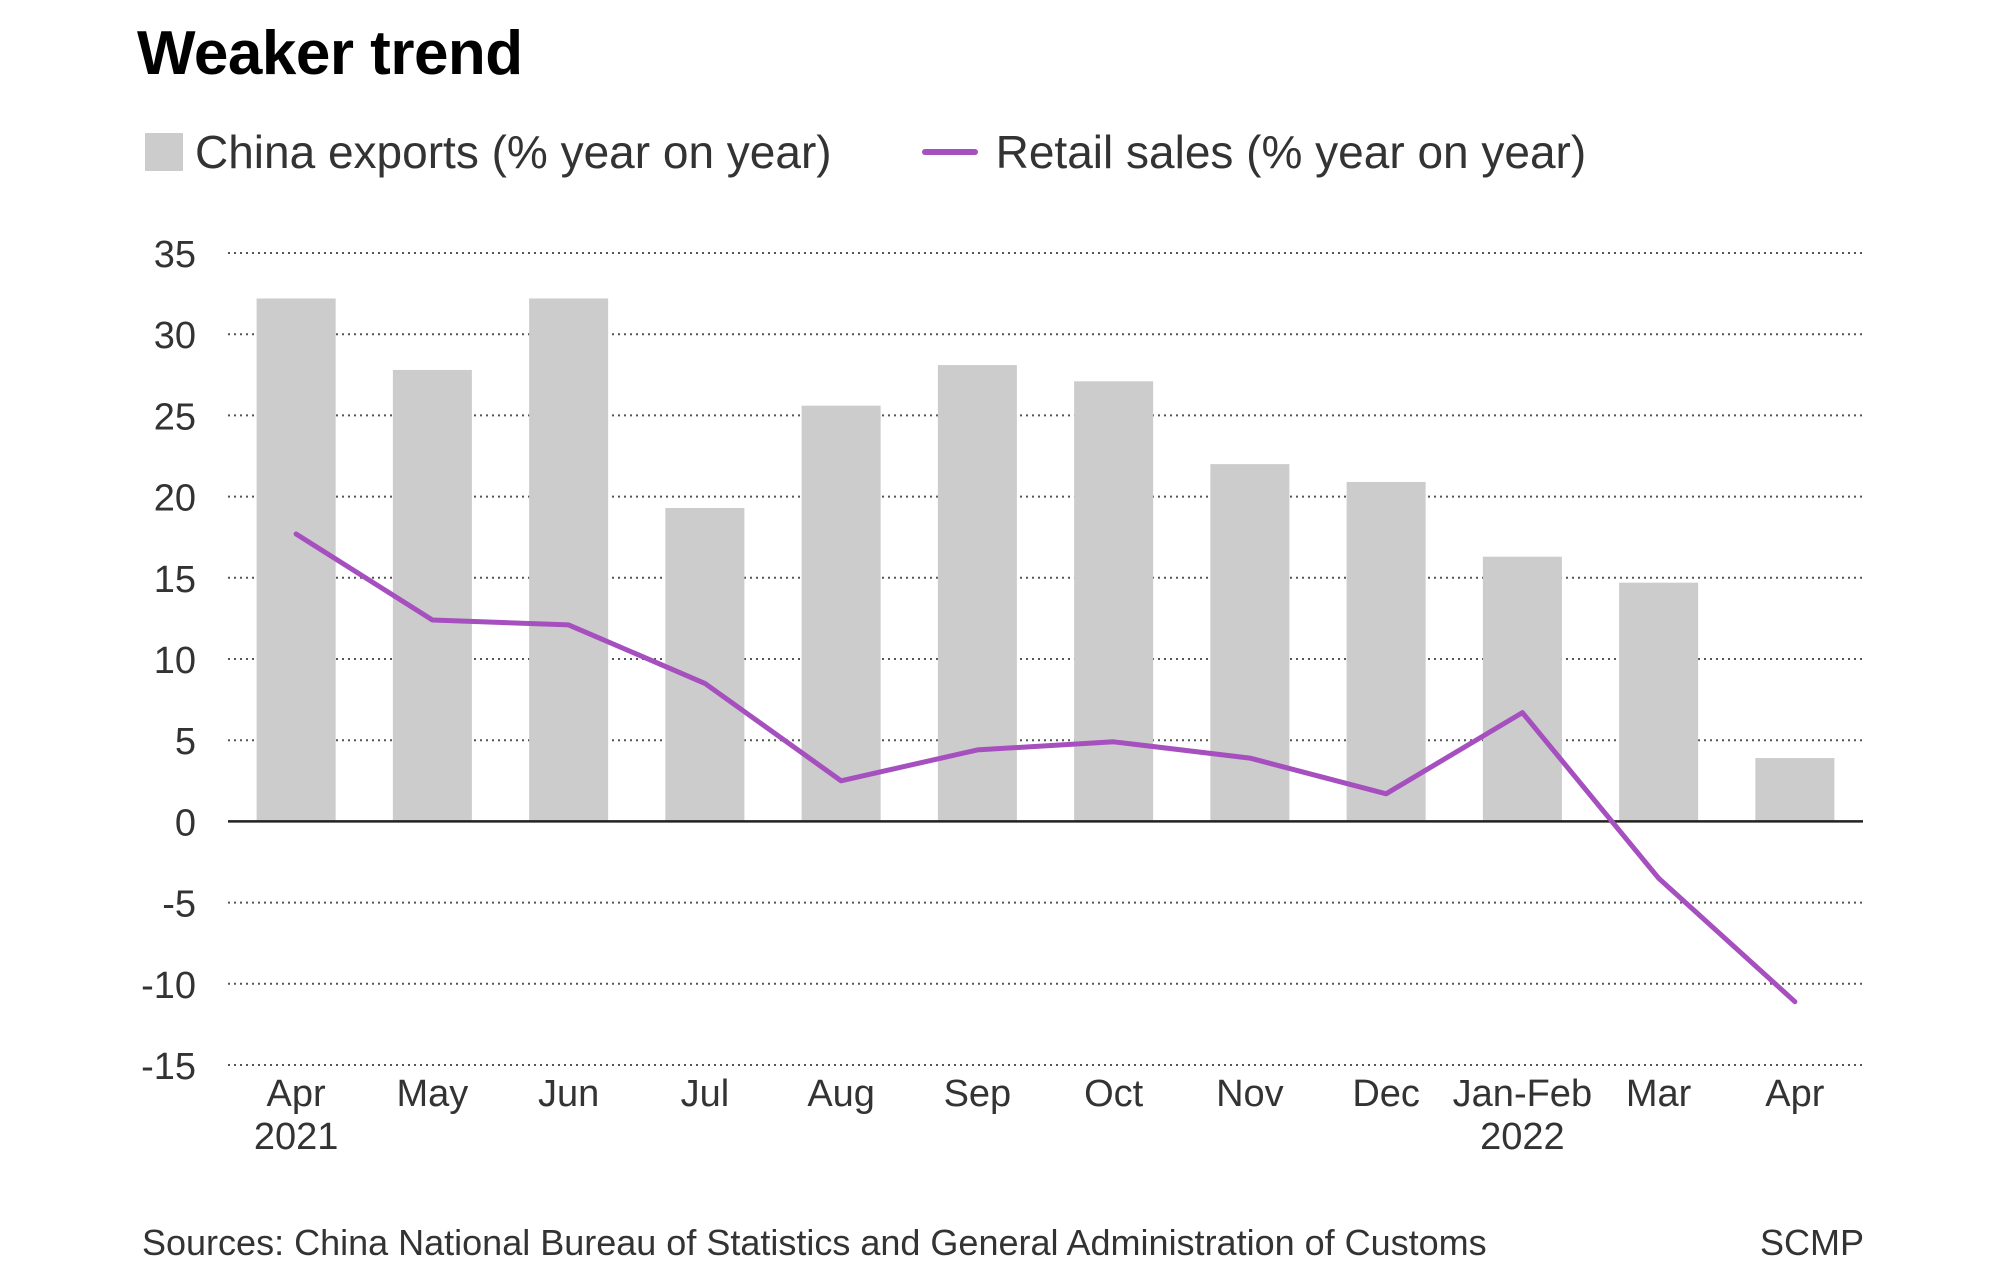 This screenshot has height=1272, width=1999. Describe the element at coordinates (1291, 152) in the screenshot. I see `legend-label-retail: Retail sales (% year on year)` at that location.